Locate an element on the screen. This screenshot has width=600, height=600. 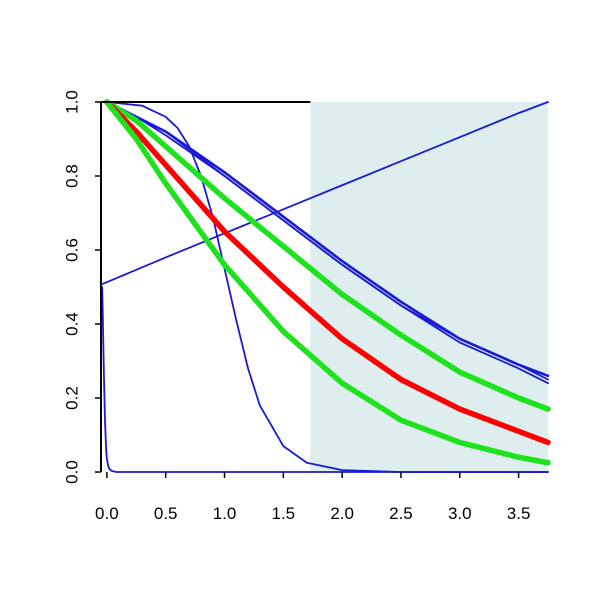
x-tick-label: 1.0 is located at coordinates (225, 513).